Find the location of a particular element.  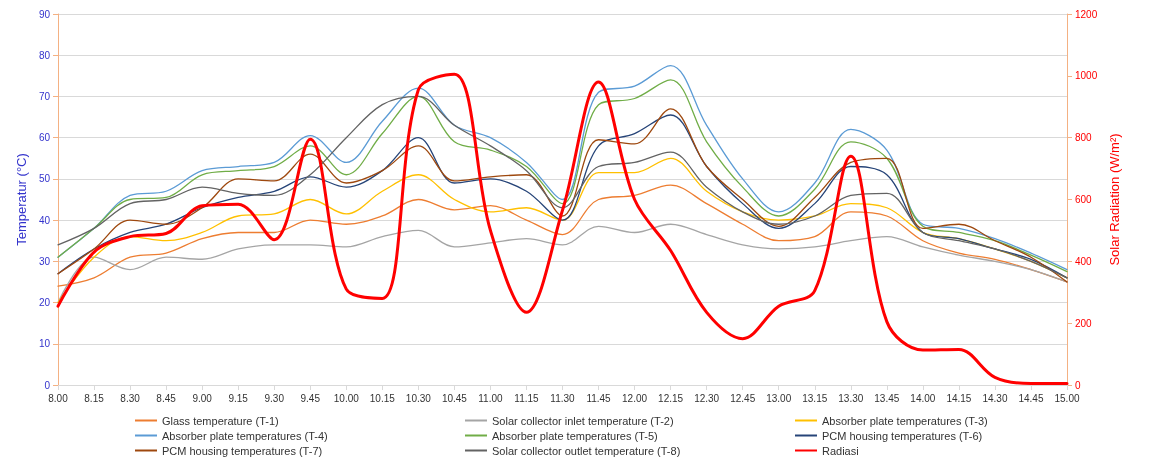

y2-tick-label: 200 is located at coordinates (1084, 323).